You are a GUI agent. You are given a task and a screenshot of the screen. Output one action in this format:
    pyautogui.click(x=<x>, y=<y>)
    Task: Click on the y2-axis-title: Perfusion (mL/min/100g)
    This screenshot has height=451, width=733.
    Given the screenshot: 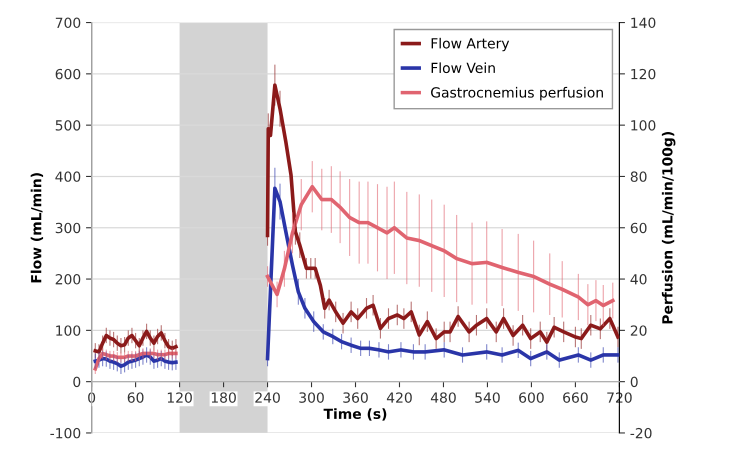 What is the action you would take?
    pyautogui.click(x=669, y=228)
    